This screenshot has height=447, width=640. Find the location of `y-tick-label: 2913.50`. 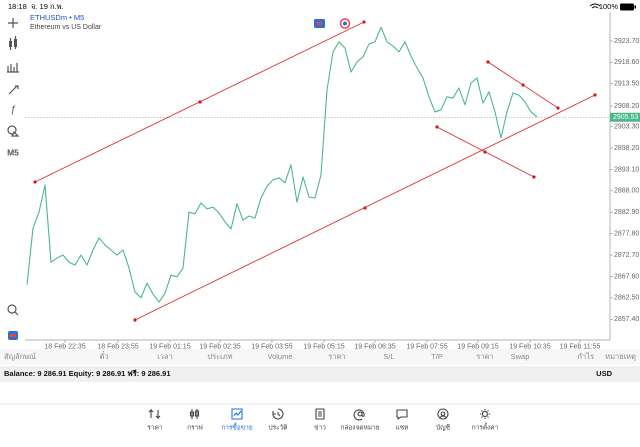

y-tick-label: 2913.50 is located at coordinates (626, 84).